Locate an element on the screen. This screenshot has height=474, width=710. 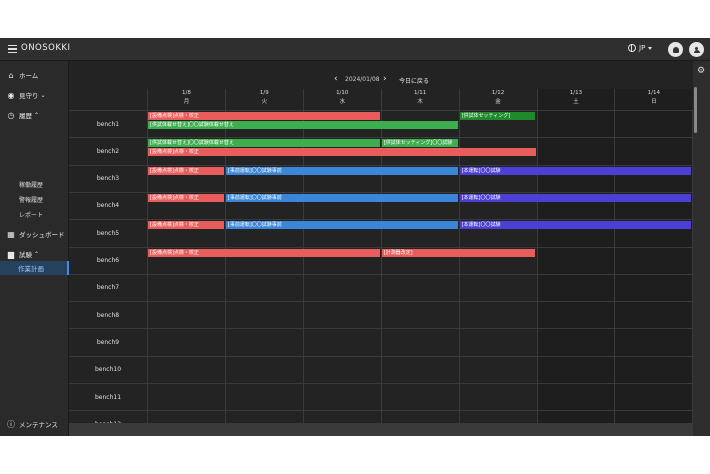
day-header: 1/11 木 is located at coordinates (419, 99).